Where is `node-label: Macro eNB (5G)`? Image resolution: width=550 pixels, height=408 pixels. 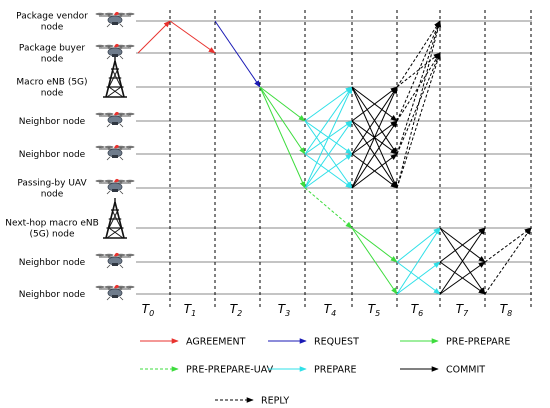
node-label: Macro eNB (5G) is located at coordinates (51, 83).